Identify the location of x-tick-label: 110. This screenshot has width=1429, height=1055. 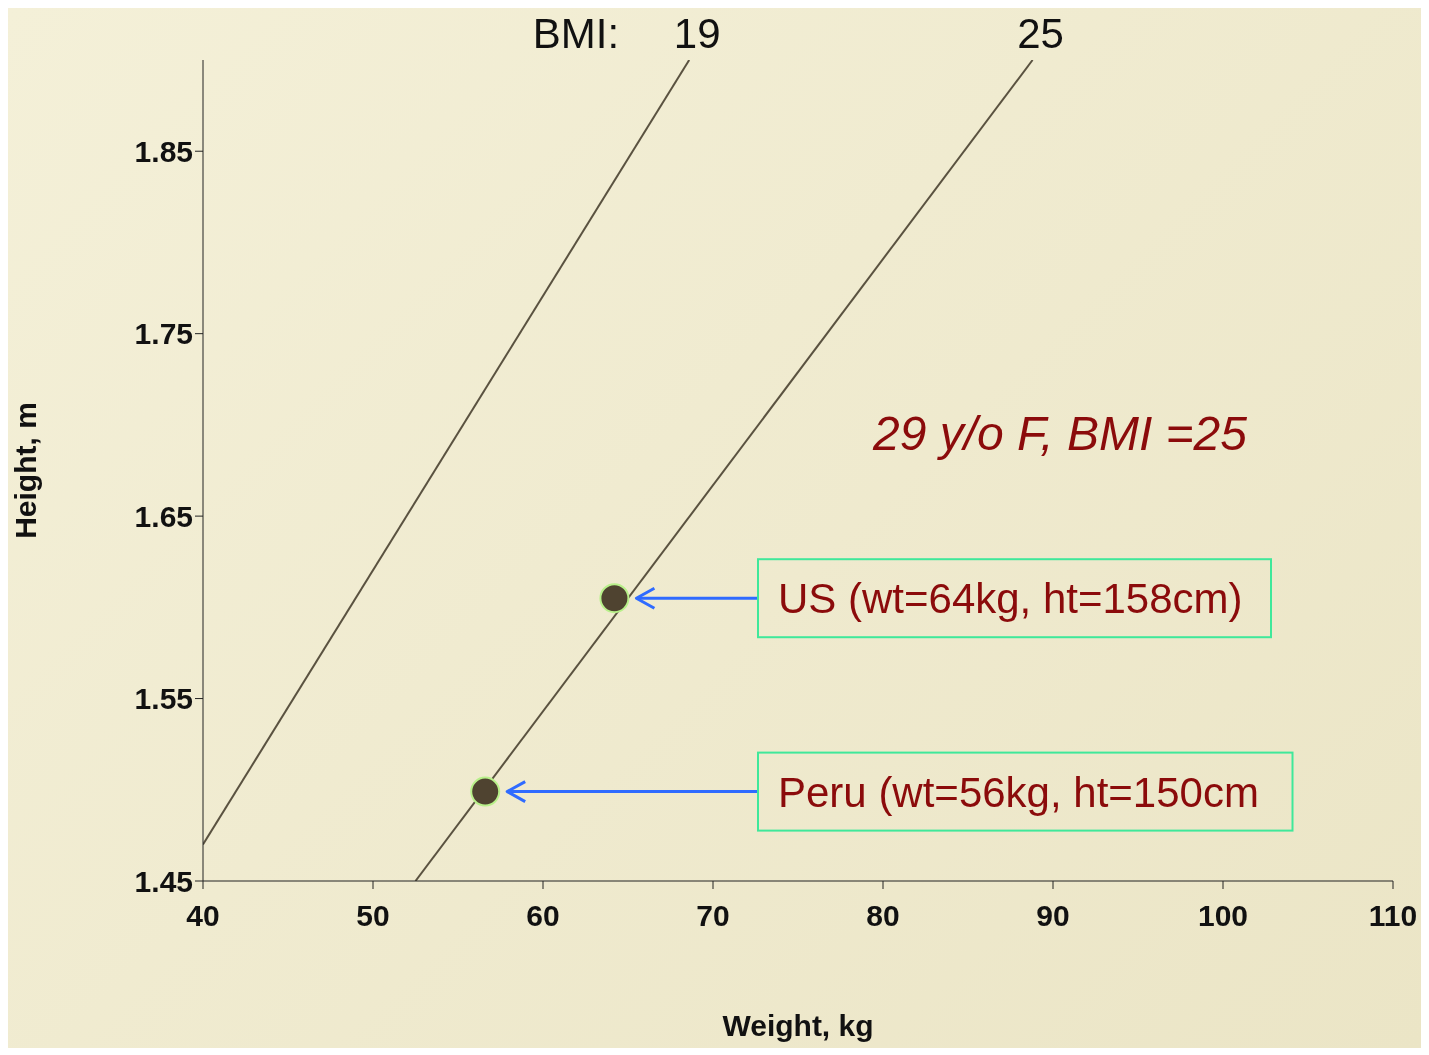
(1393, 916).